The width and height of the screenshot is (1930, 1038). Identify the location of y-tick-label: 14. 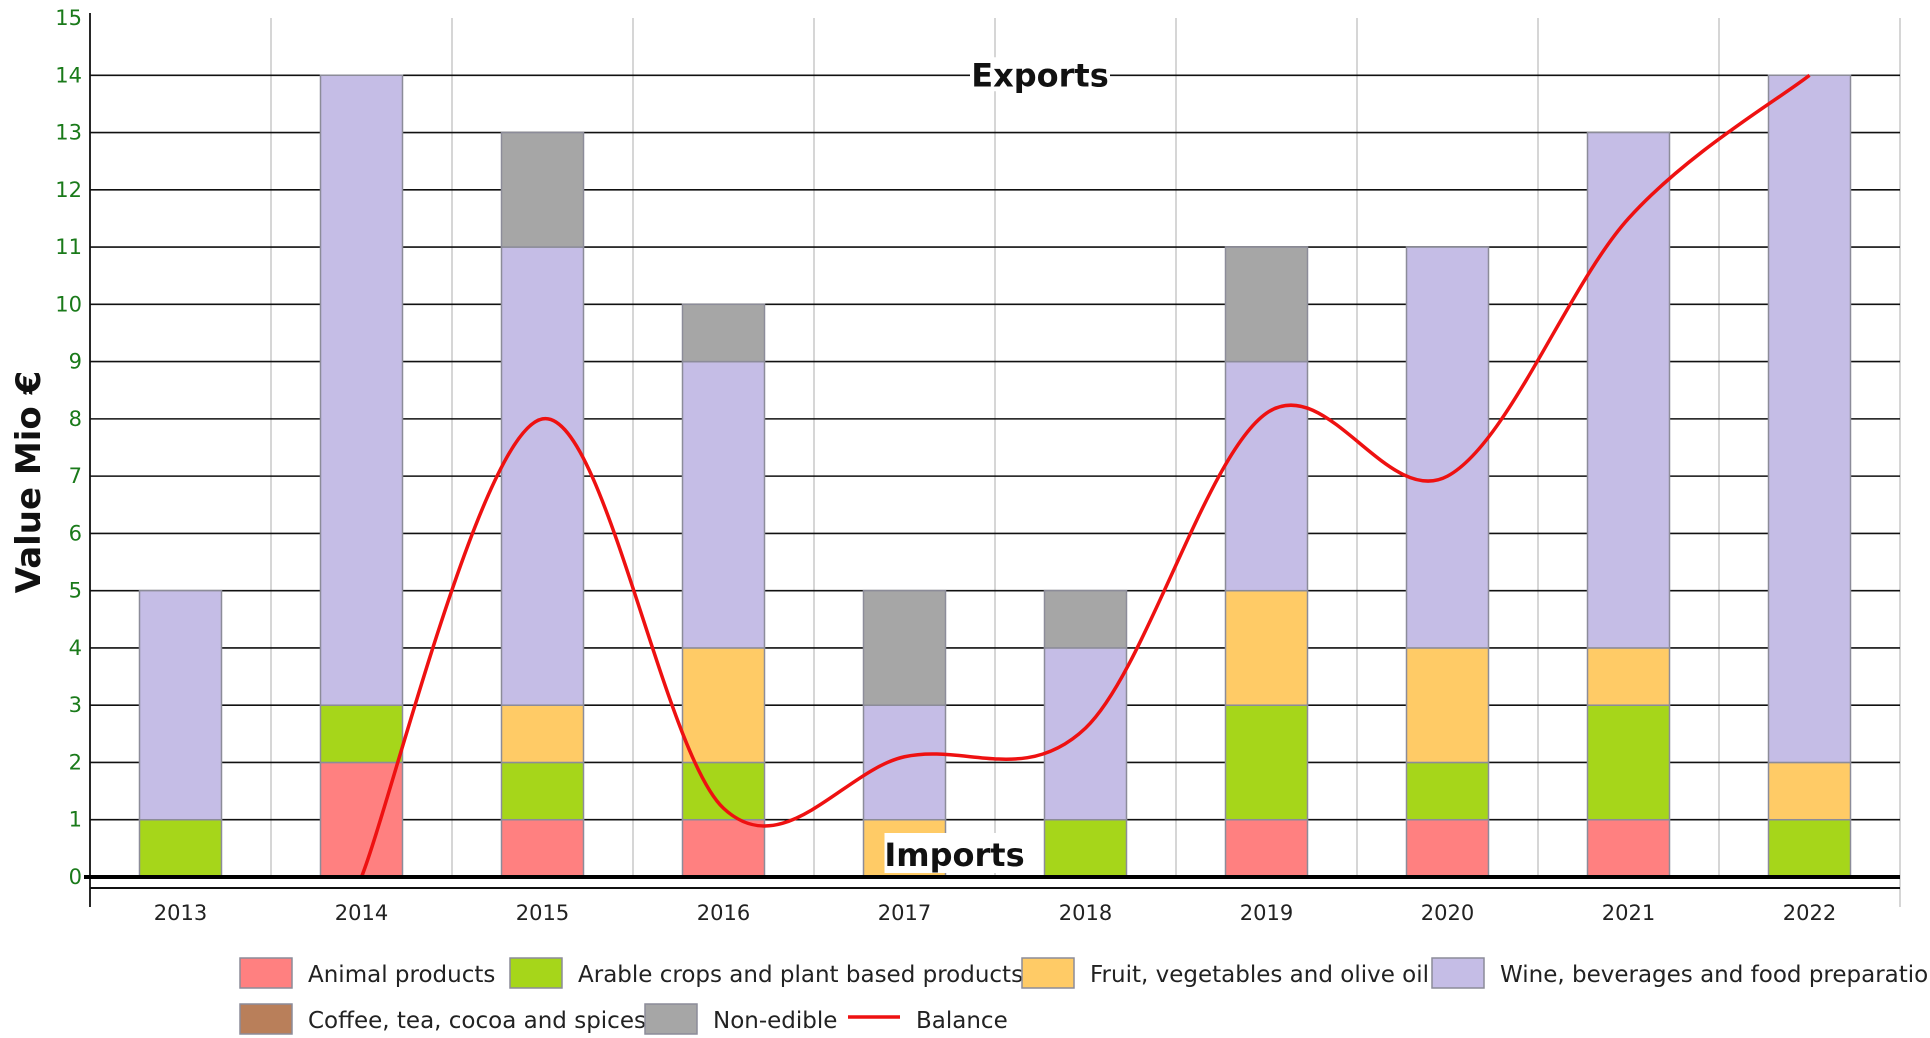
(68, 75).